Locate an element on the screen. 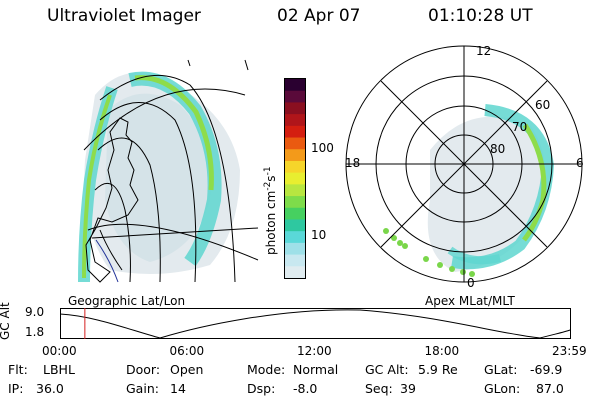 This screenshot has height=400, width=600. altitude-plot is located at coordinates (315, 323).